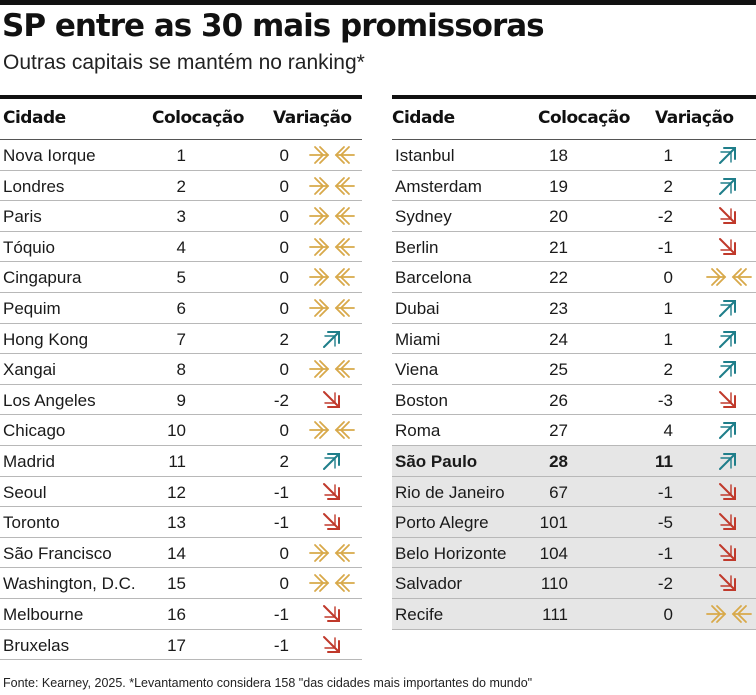 This screenshot has width=756, height=695. I want to click on table-row: Toronto 13 -1, so click(181, 522).